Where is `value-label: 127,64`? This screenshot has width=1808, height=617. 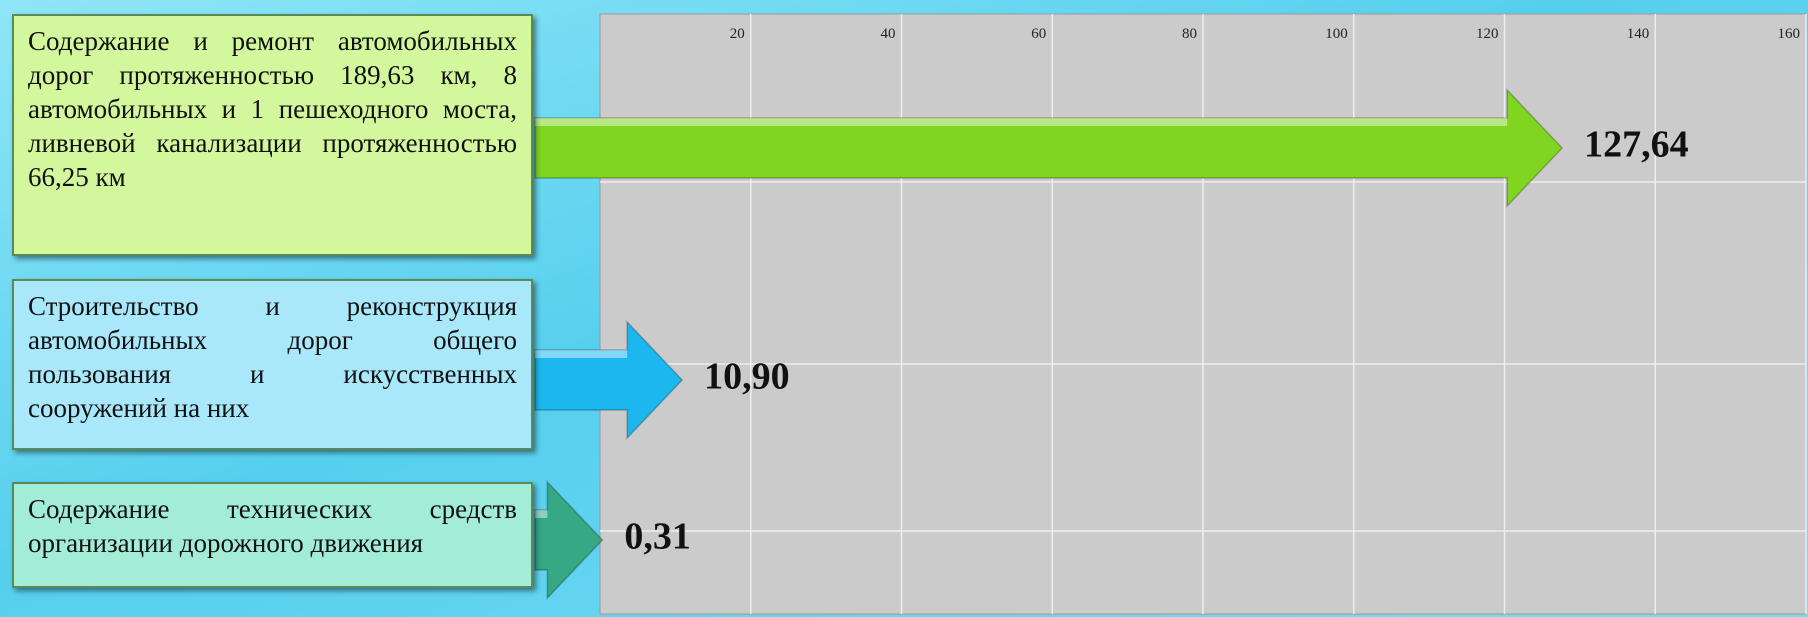
value-label: 127,64 is located at coordinates (1636, 145).